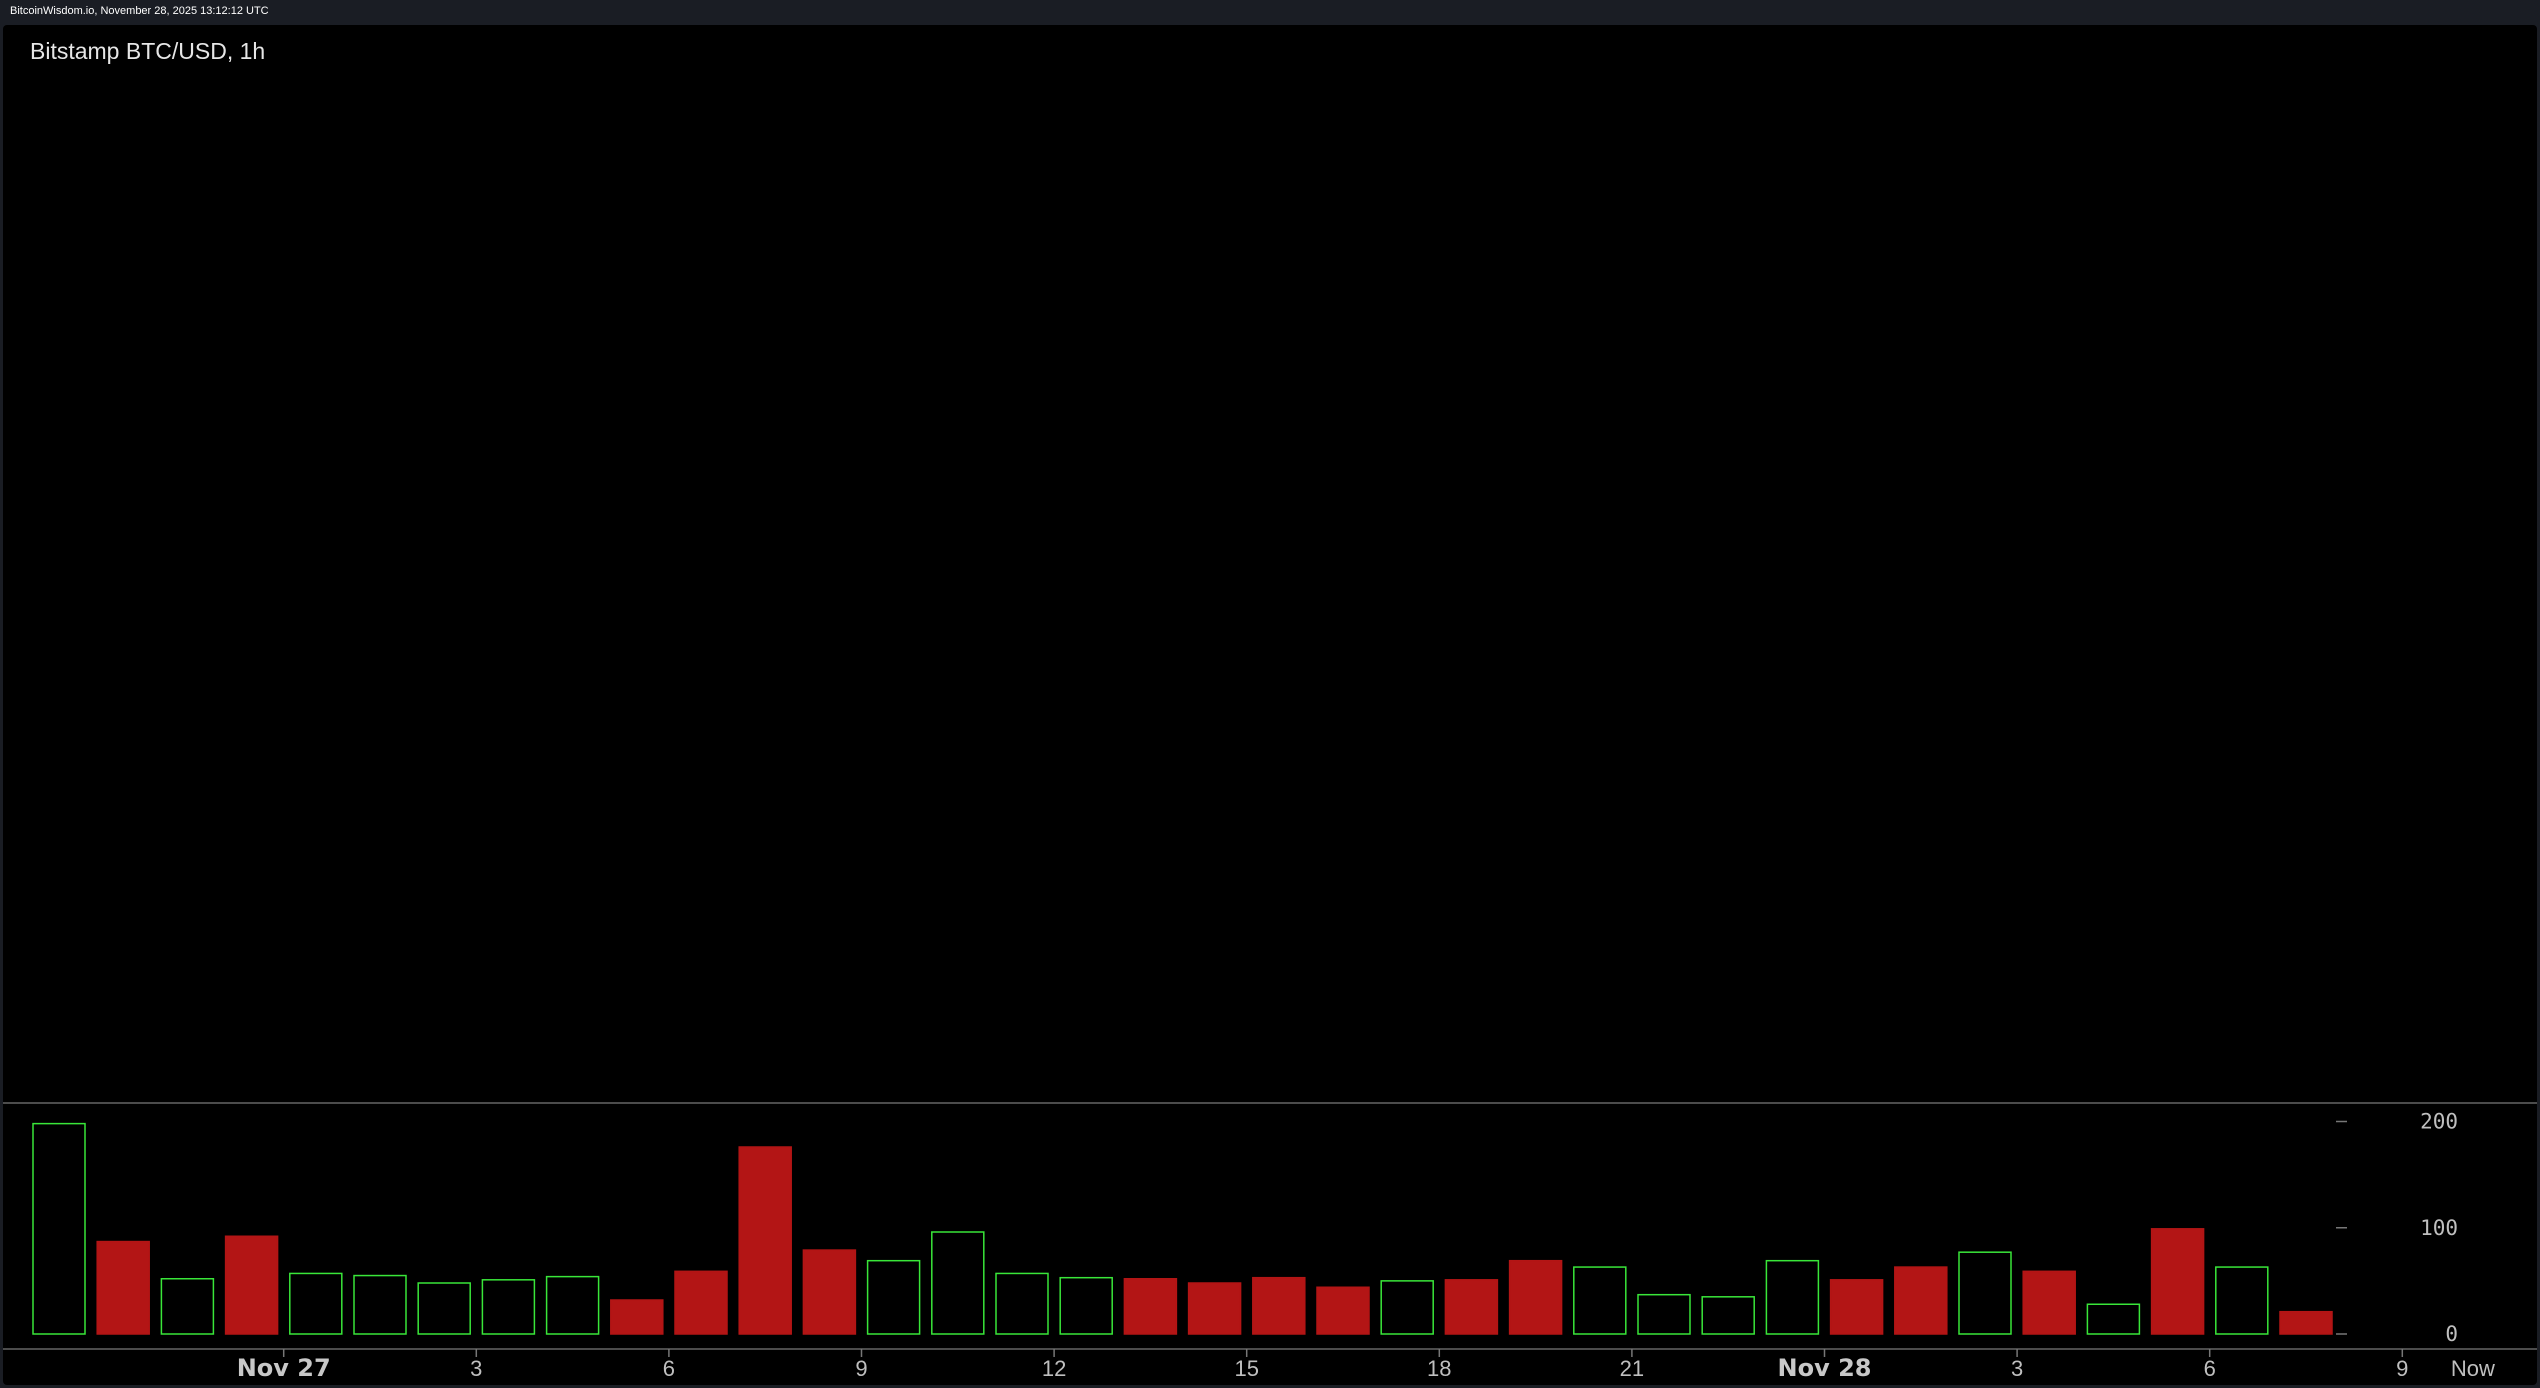  Describe the element at coordinates (1366, 1365) in the screenshot. I see `x-axis-labels: Nov 27 3 6 9 12 15 18 21 Nov 28 3 6 9 Now` at that location.